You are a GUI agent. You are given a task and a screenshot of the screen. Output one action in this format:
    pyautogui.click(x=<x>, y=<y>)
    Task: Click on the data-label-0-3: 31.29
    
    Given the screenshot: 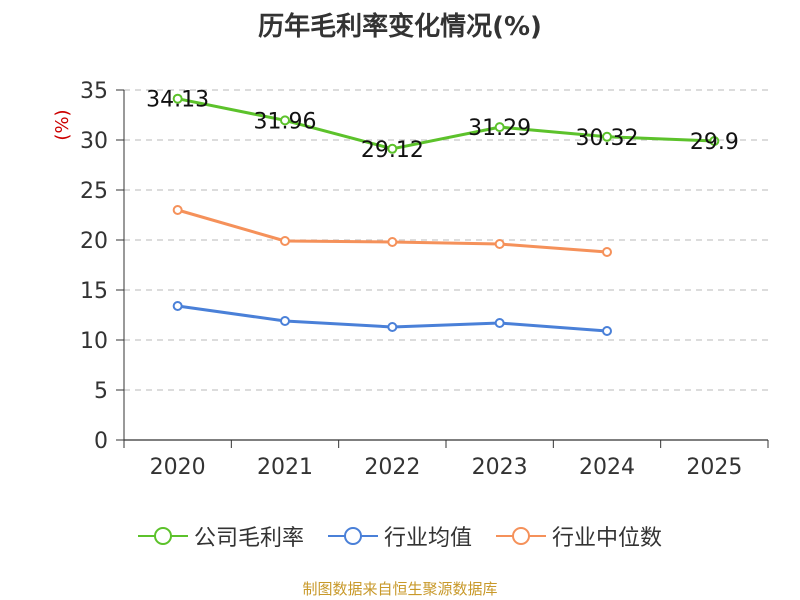 What is the action you would take?
    pyautogui.click(x=499, y=128)
    